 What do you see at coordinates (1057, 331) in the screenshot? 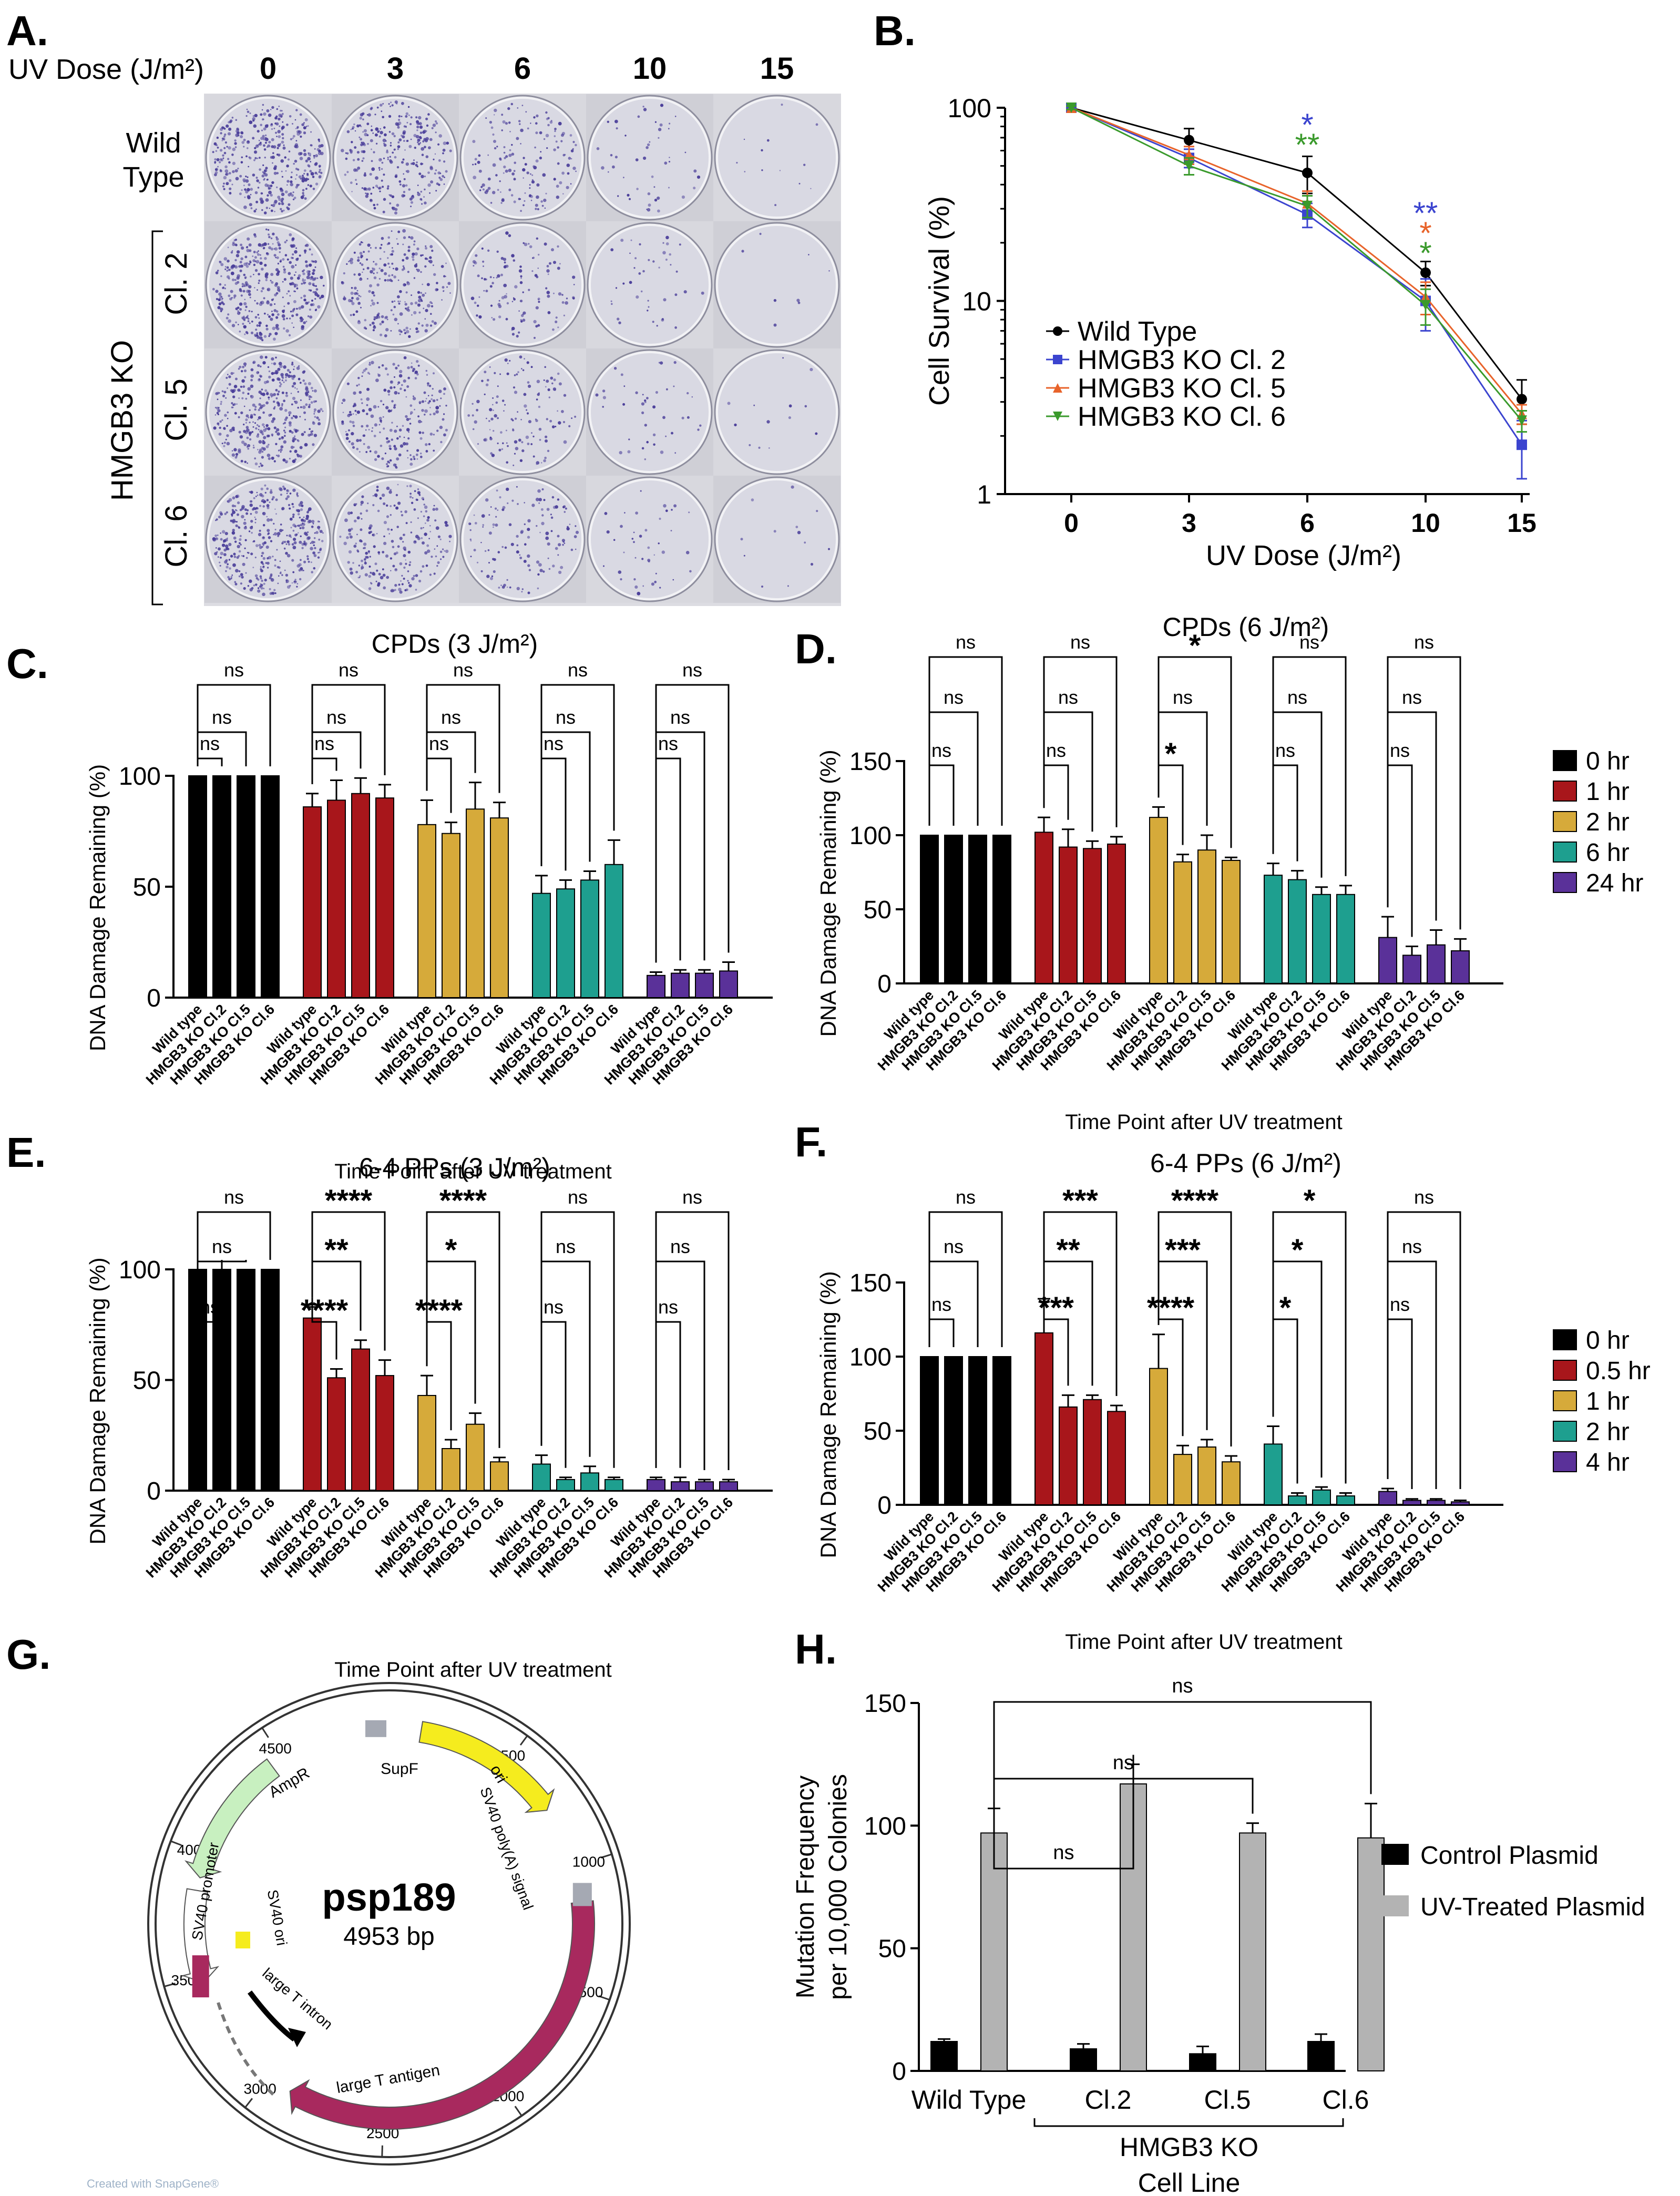
I see `marker-circle` at bounding box center [1057, 331].